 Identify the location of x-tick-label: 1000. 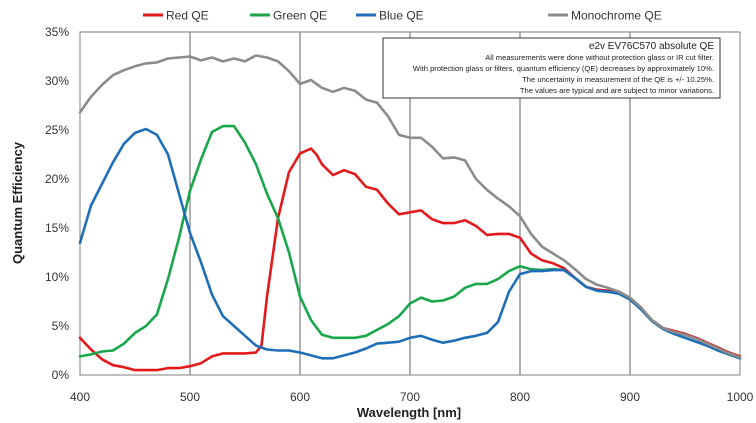
(740, 397).